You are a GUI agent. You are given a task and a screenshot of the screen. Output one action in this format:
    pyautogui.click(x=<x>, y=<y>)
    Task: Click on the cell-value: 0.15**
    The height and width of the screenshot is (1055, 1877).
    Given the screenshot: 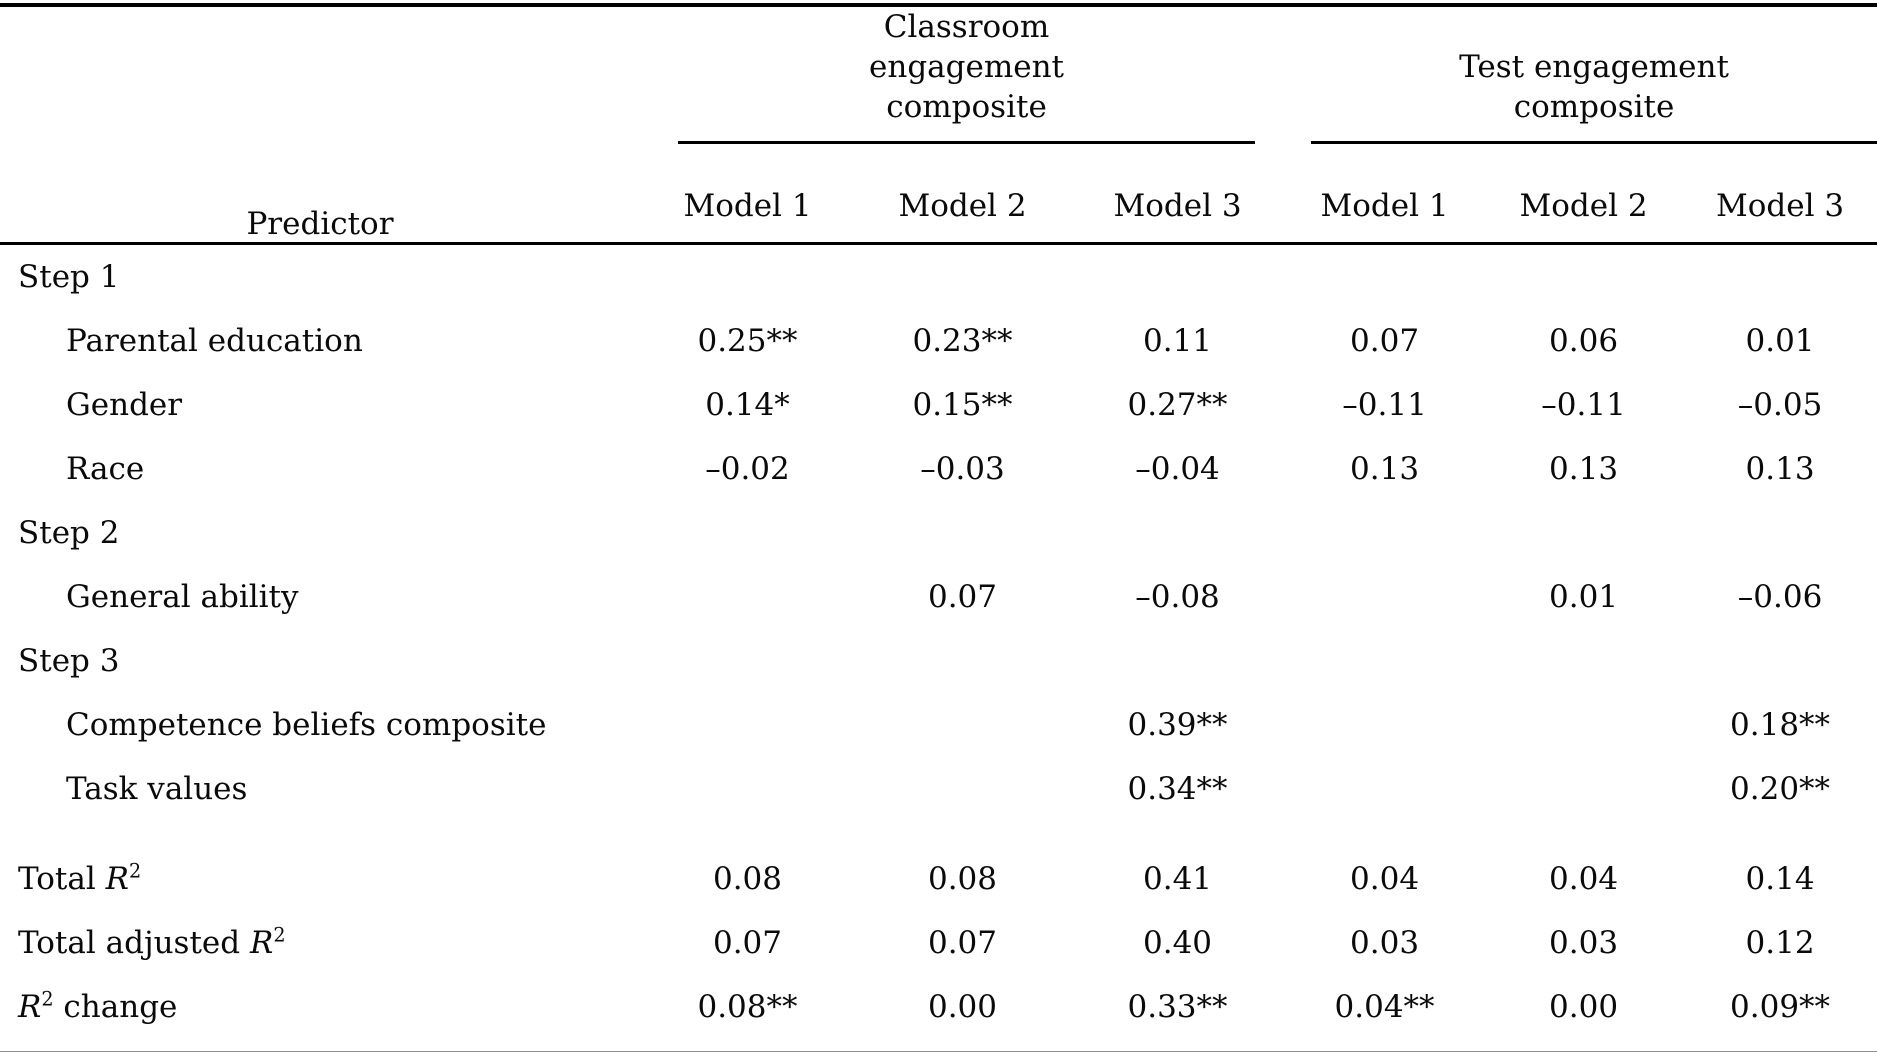 What is the action you would take?
    pyautogui.click(x=962, y=405)
    